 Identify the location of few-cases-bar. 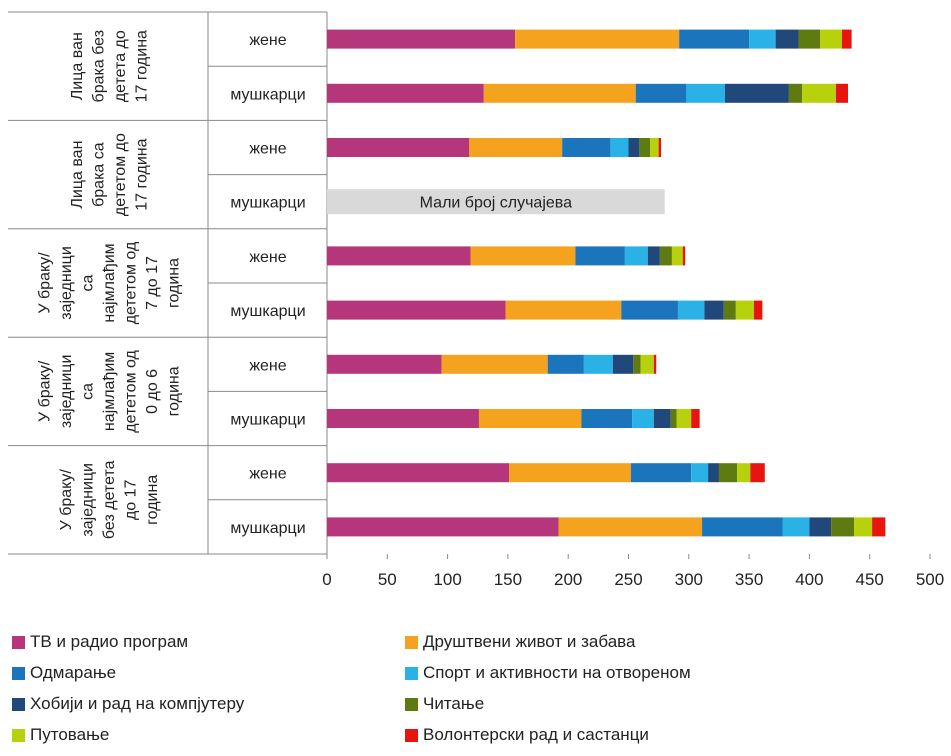
(496, 202).